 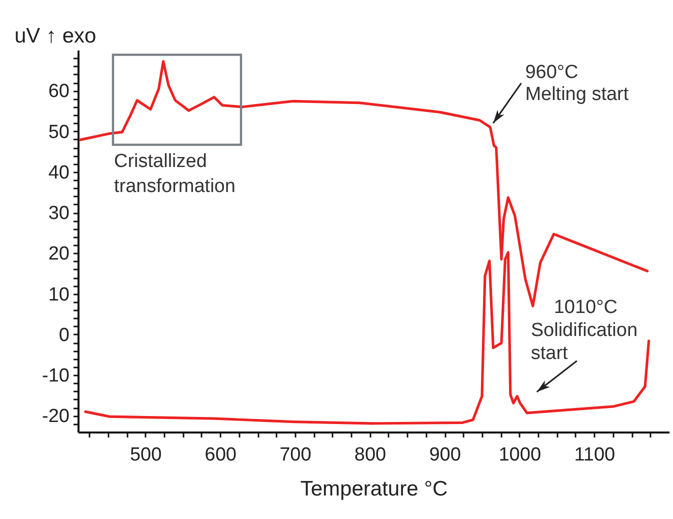 I want to click on y-tick-label: 20, so click(x=59, y=254).